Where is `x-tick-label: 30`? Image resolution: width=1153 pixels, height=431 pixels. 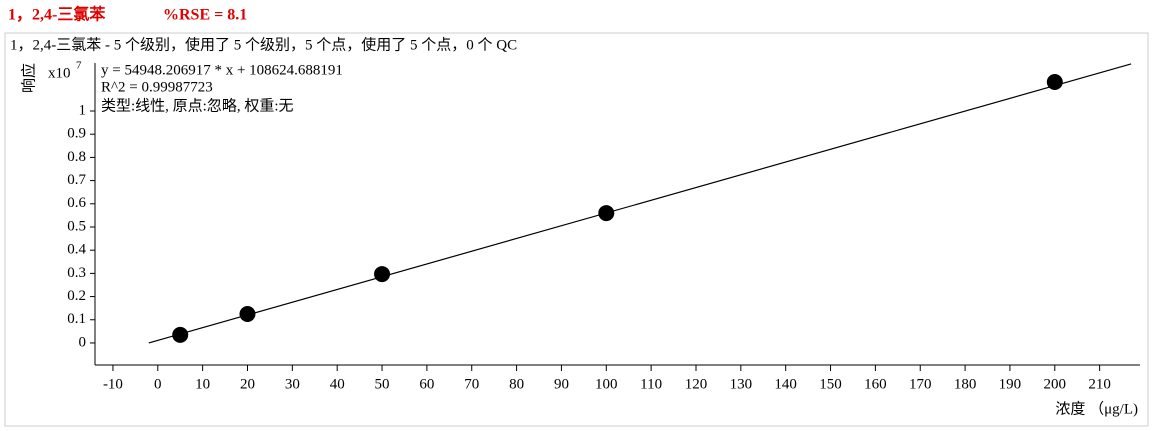
x-tick-label: 30 is located at coordinates (292, 384).